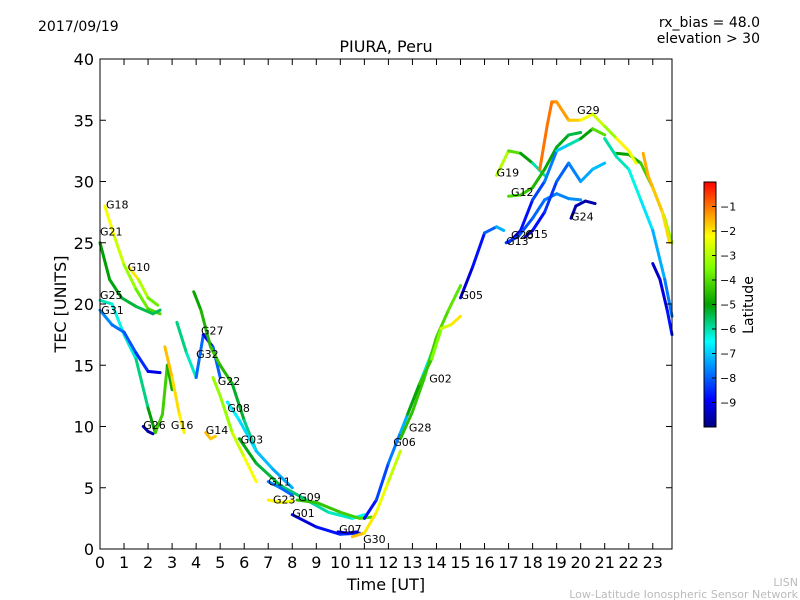 Image resolution: width=800 pixels, height=600 pixels. What do you see at coordinates (220, 562) in the screenshot?
I see `x-tick-label: 5` at bounding box center [220, 562].